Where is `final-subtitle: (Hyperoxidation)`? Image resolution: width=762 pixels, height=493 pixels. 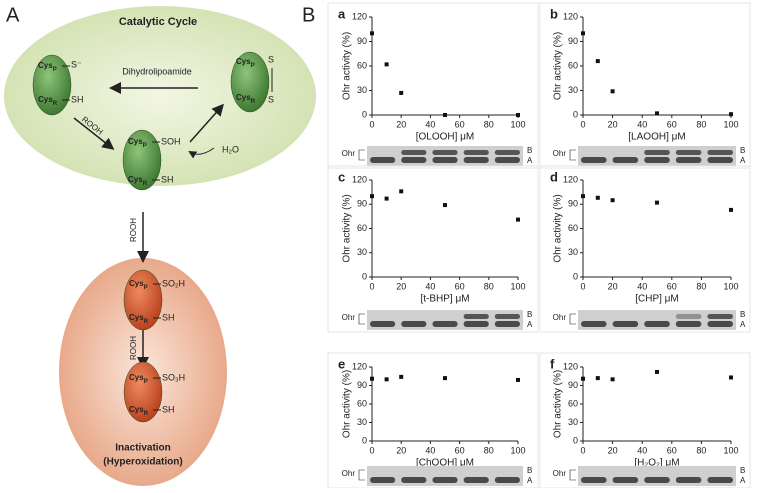 final-subtitle: (Hyperoxidation) is located at coordinates (142, 462).